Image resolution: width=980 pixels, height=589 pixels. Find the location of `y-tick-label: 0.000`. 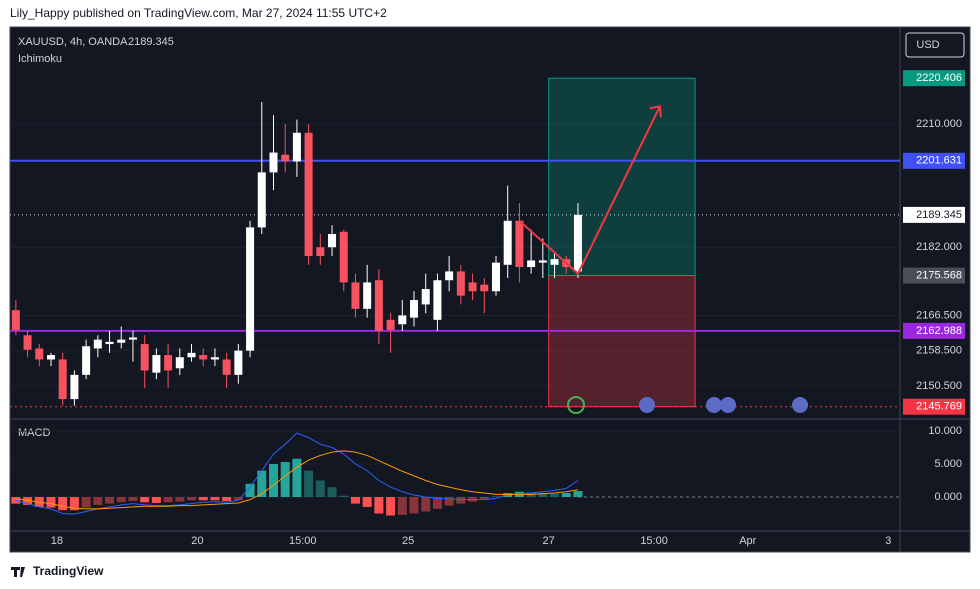

y-tick-label: 0.000 is located at coordinates (948, 497).